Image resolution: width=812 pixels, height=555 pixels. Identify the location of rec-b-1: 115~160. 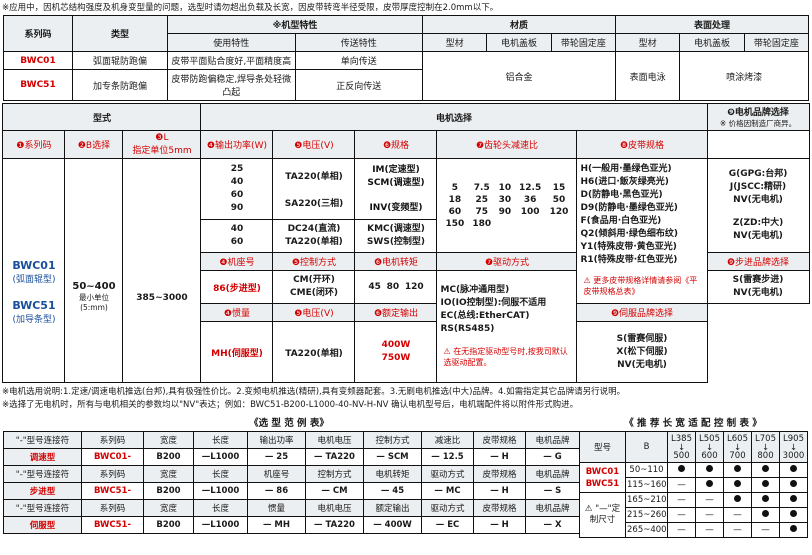
(646, 485).